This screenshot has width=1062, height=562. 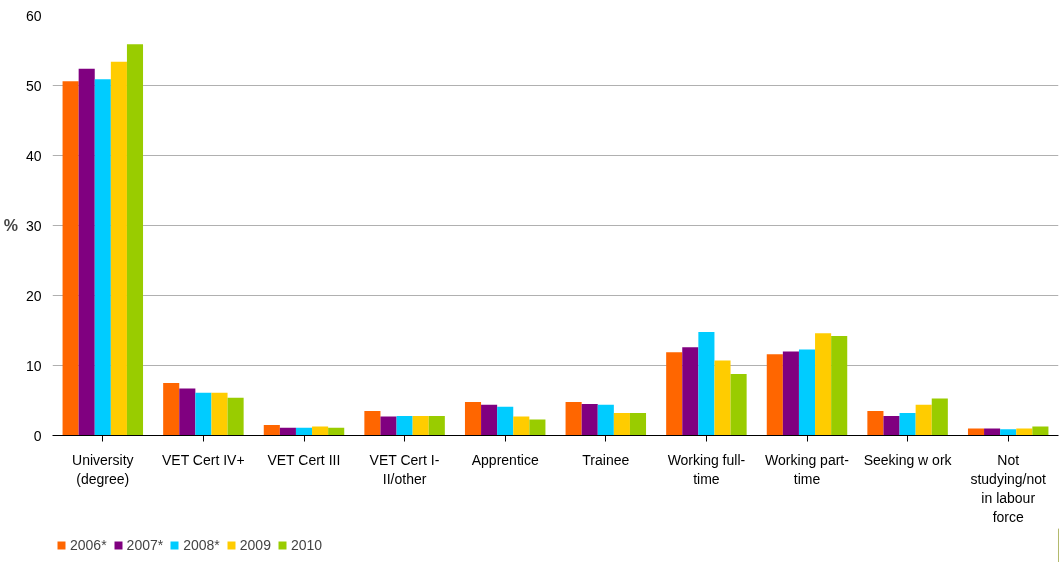 What do you see at coordinates (33, 365) in the screenshot?
I see `y-tick-label: 10` at bounding box center [33, 365].